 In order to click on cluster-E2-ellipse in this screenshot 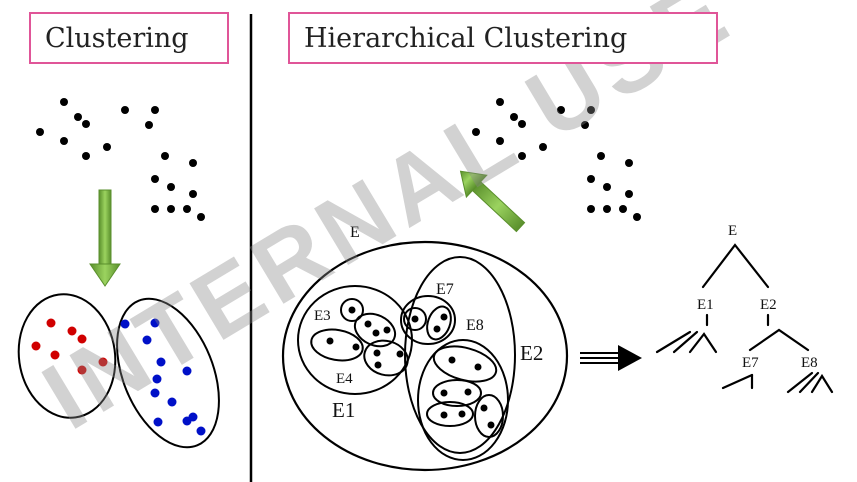, I will do `click(460, 355)`.